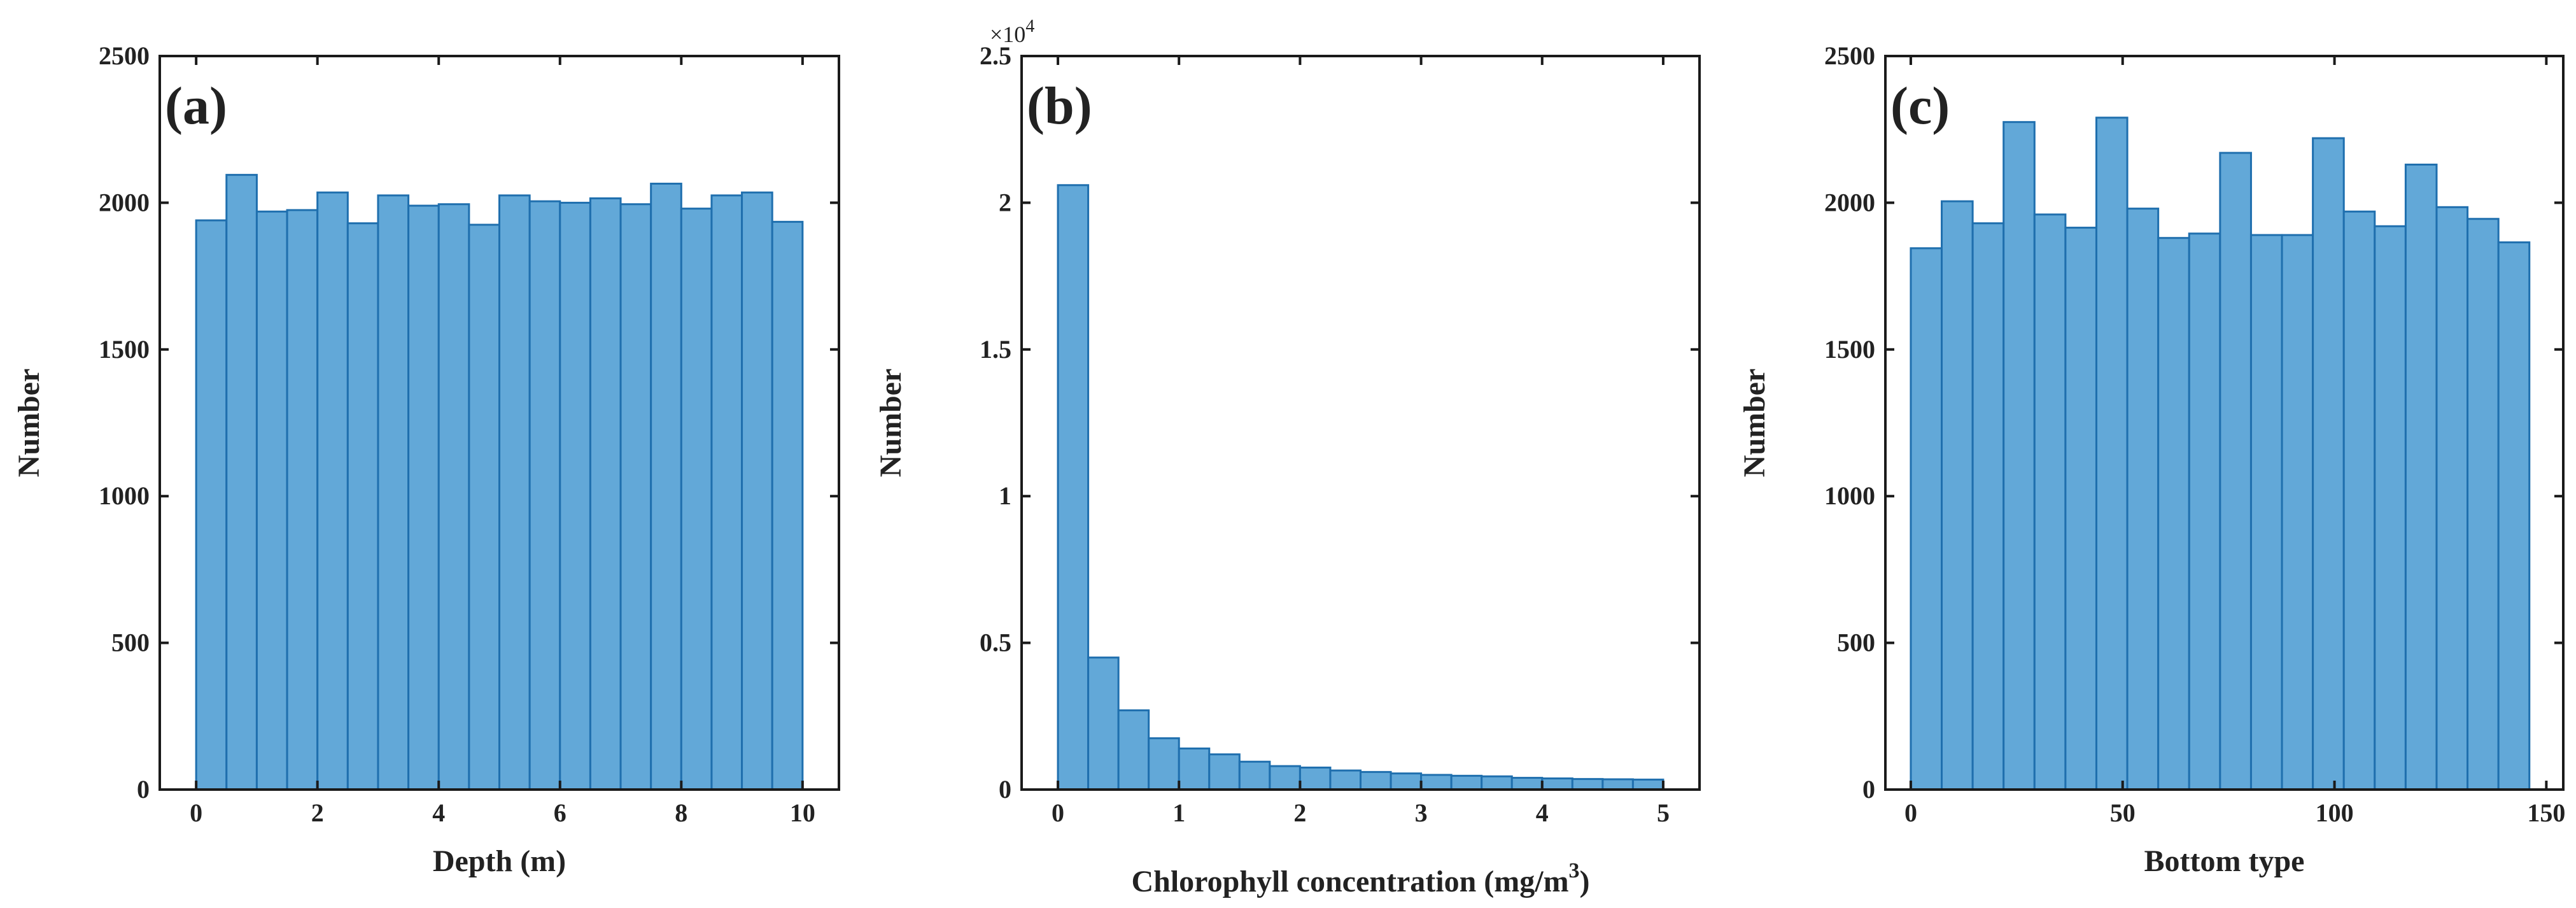  What do you see at coordinates (803, 813) in the screenshot?
I see `panel-a-x-tick-label: 10` at bounding box center [803, 813].